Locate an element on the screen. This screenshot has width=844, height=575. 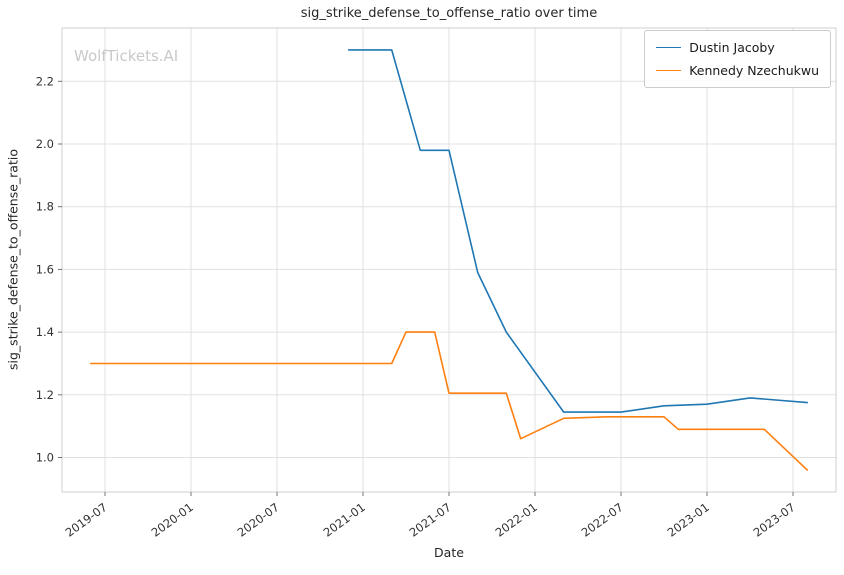
y-axis-label: sig_strike_defense_to_offense_ratio is located at coordinates (13, 259).